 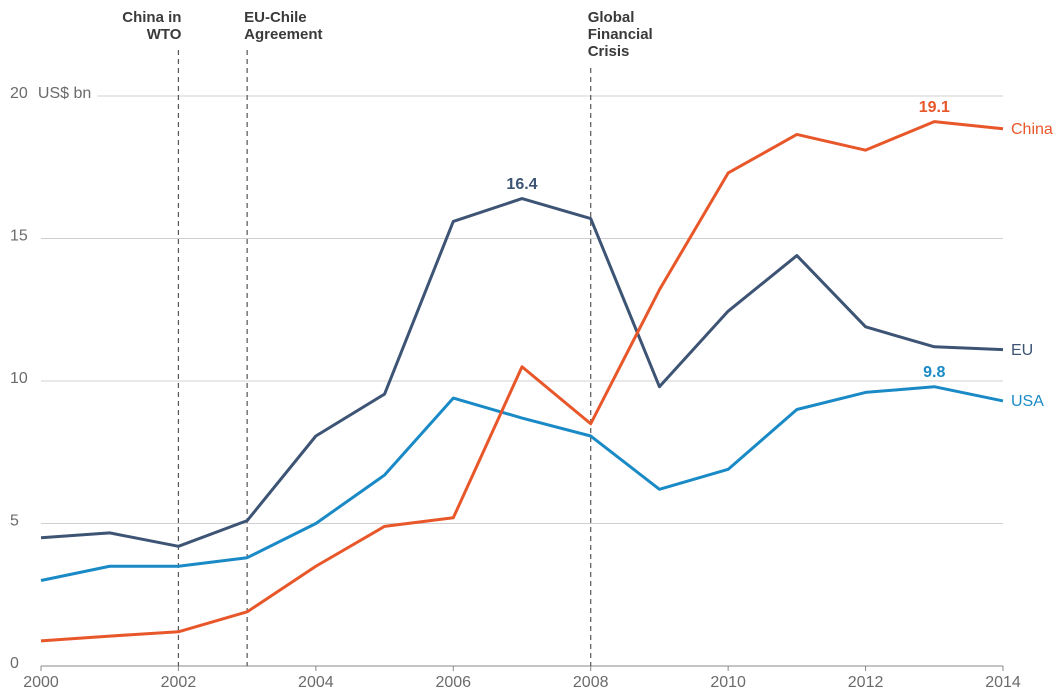 What do you see at coordinates (521, 184) in the screenshot?
I see `value-label: 16.4` at bounding box center [521, 184].